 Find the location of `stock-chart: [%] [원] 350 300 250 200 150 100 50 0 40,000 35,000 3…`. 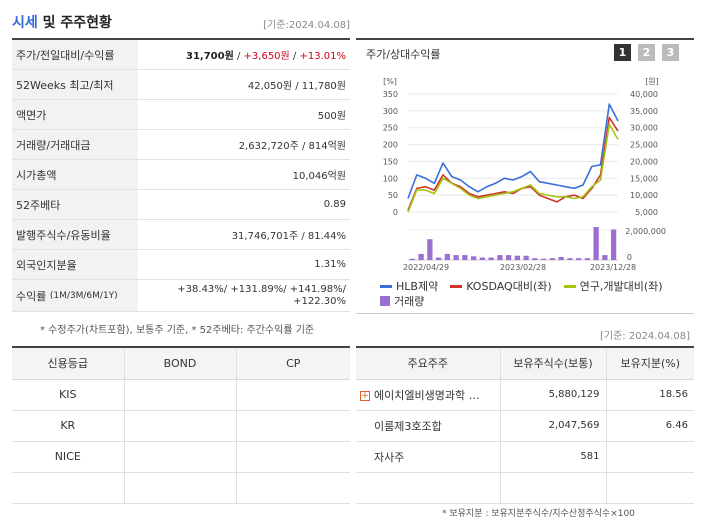

stock-chart: [%] [원] 350 300 250 200 150 100 50 0 40,000 35,000 3… is located at coordinates (524, 174).